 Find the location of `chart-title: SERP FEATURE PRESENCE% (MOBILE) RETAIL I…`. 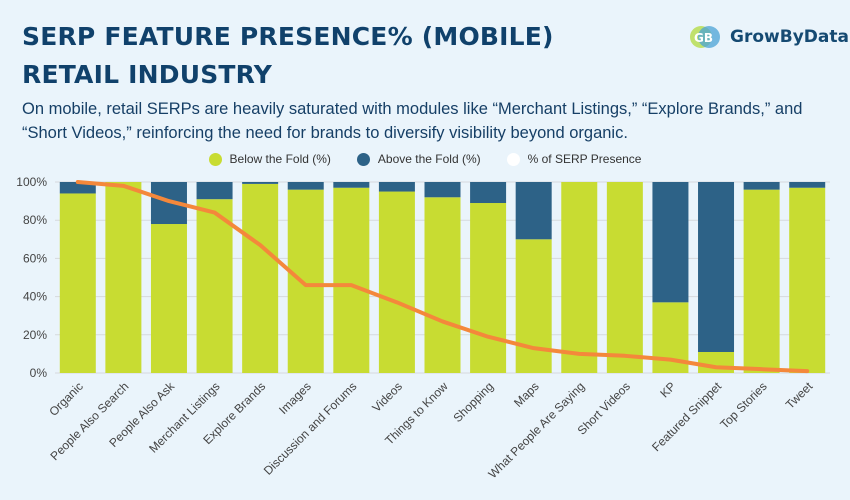

chart-title: SERP FEATURE PRESENCE% (MOBILE) RETAIL I… is located at coordinates (288, 56).